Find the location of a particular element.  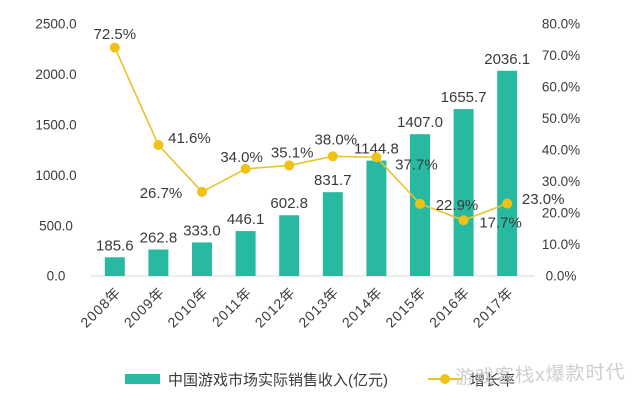

right-axis-tick-label: 20.0% is located at coordinates (561, 213).